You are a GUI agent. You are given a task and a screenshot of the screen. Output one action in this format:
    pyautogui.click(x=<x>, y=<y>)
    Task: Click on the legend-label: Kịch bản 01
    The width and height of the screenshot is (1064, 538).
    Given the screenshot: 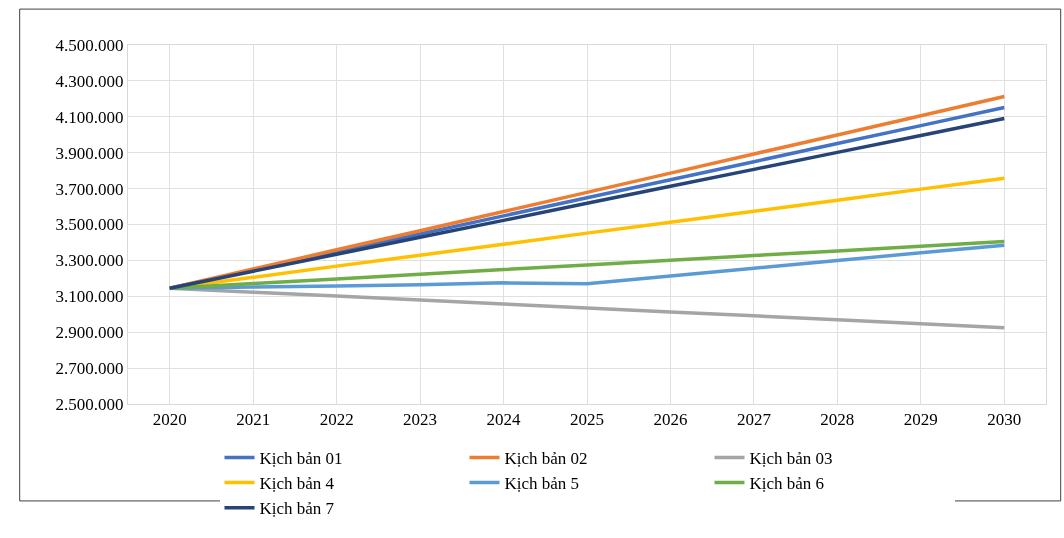 What is the action you would take?
    pyautogui.click(x=301, y=459)
    